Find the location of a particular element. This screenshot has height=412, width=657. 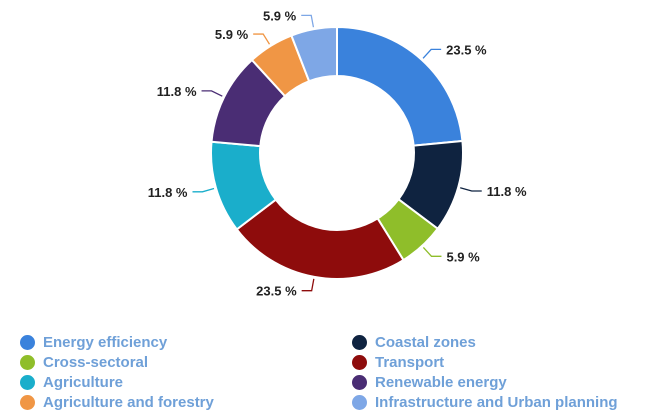

leader-line-agriculture is located at coordinates (203, 190).